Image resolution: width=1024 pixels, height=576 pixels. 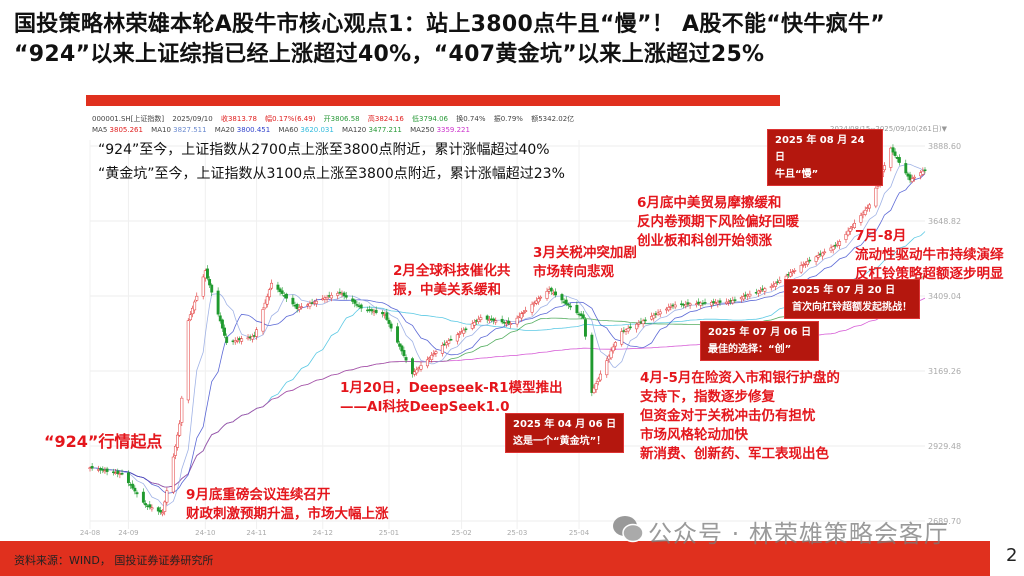 I want to click on quote-high: 高3824.16, so click(x=385, y=119).